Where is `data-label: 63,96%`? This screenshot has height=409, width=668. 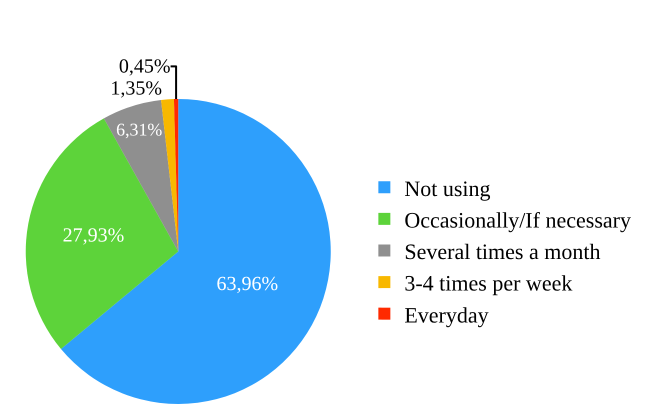 data-label: 63,96% is located at coordinates (247, 283).